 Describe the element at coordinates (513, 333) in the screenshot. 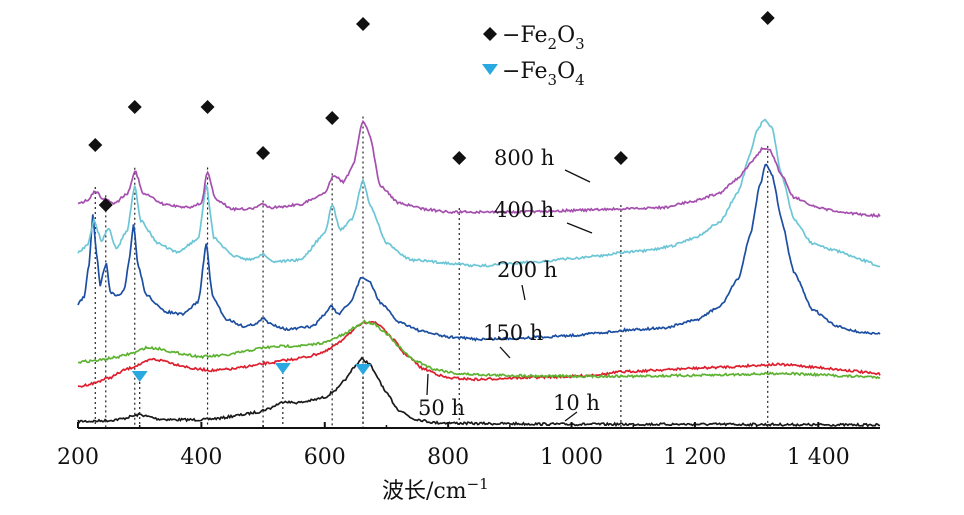

I see `curve-label-150h: 150 h` at that location.